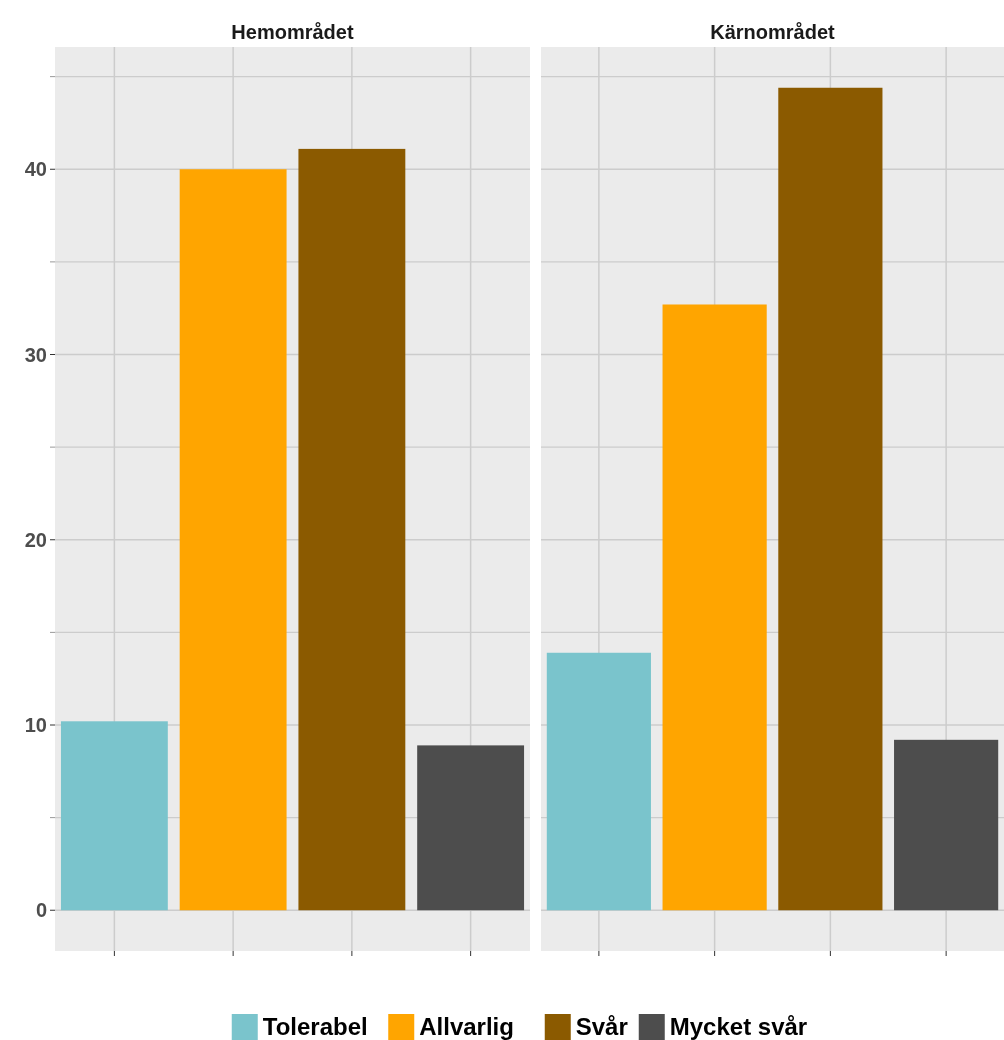 Image resolution: width=1004 pixels, height=1040 pixels. I want to click on y-tick-label: 10, so click(35, 725).